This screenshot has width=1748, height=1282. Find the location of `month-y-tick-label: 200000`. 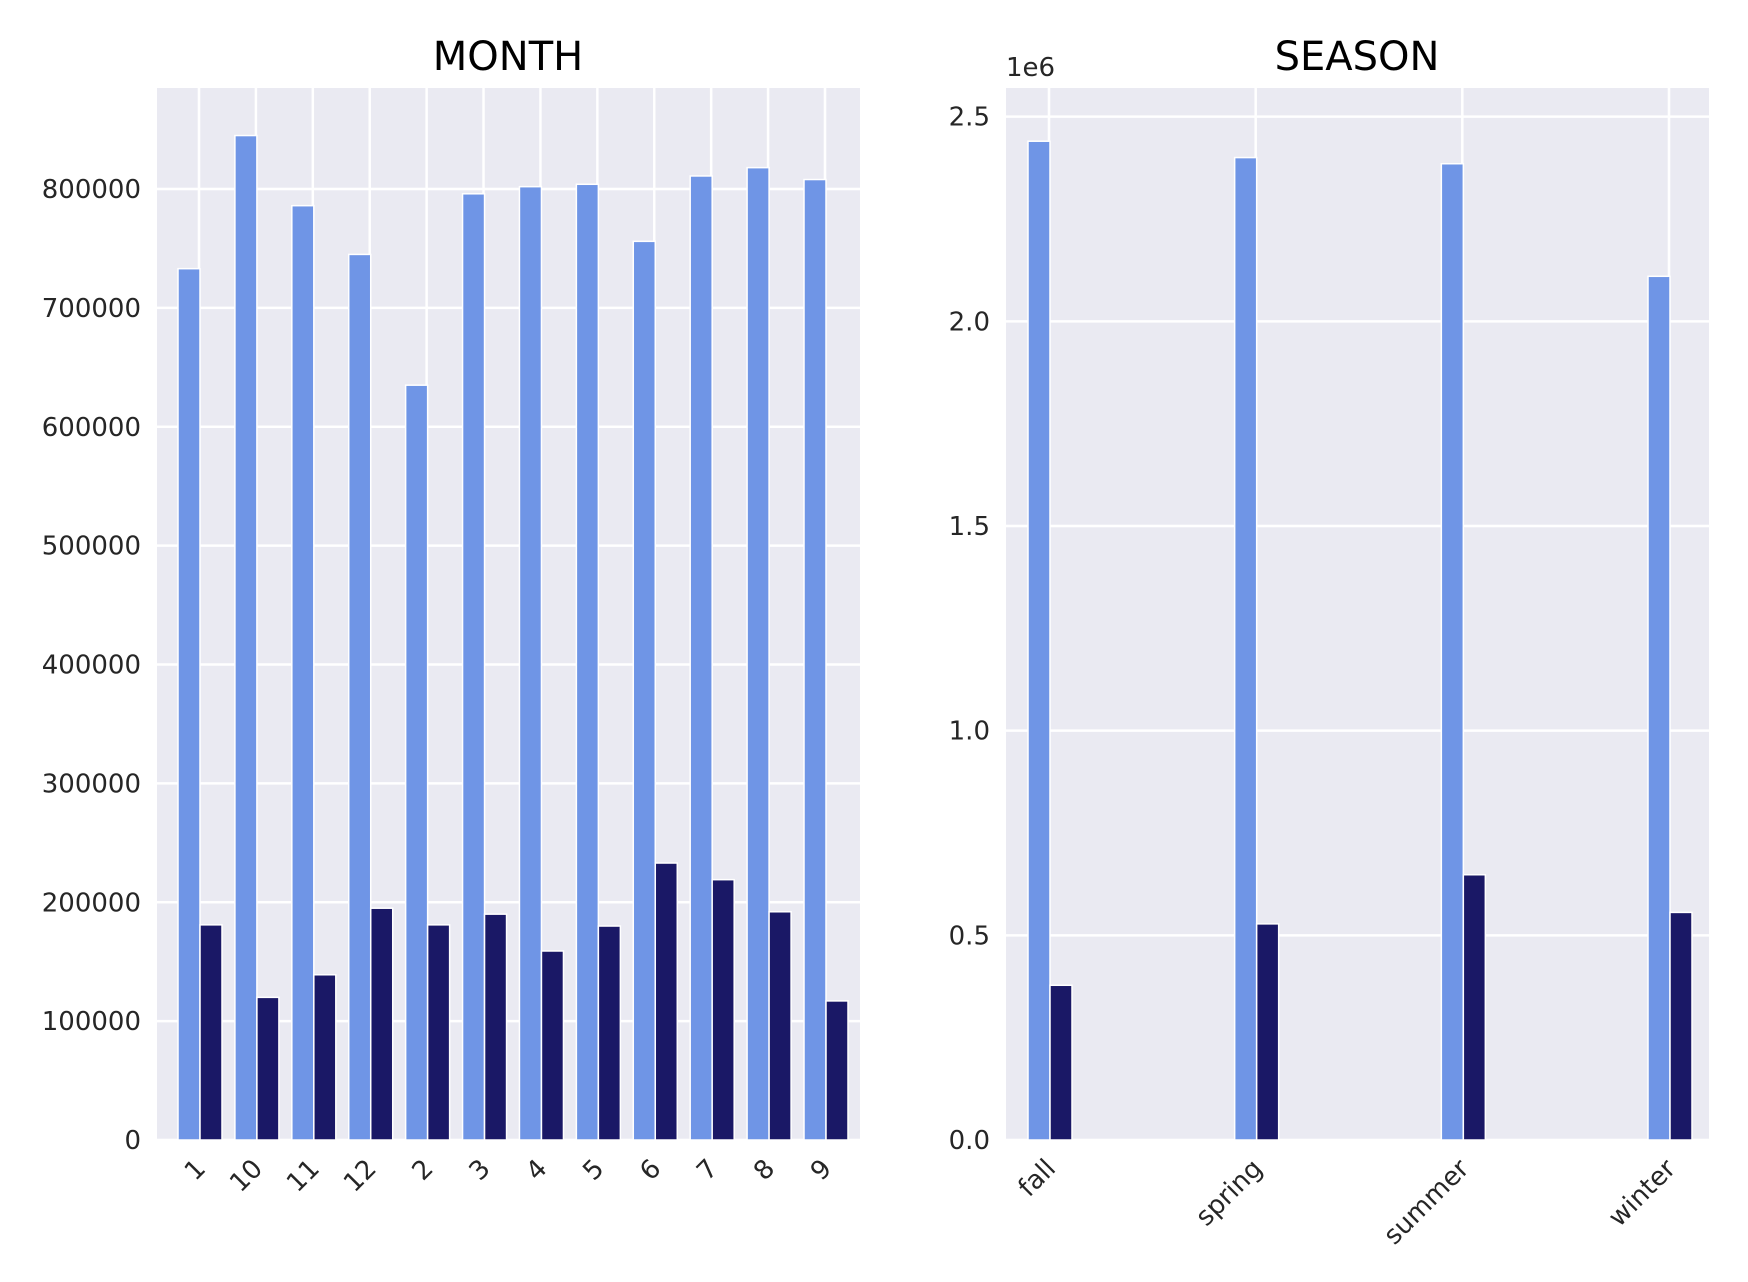

month-y-tick-label: 200000 is located at coordinates (91, 903).